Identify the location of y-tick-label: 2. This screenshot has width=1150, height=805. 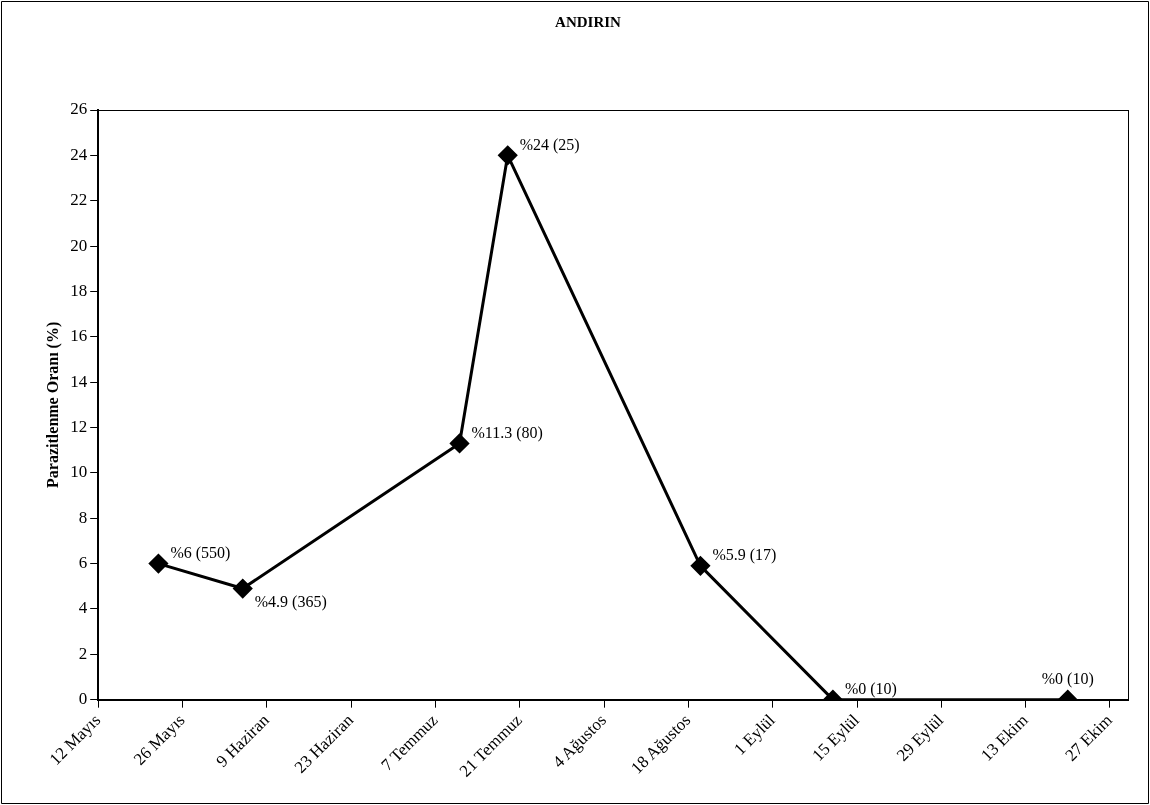
(83, 653).